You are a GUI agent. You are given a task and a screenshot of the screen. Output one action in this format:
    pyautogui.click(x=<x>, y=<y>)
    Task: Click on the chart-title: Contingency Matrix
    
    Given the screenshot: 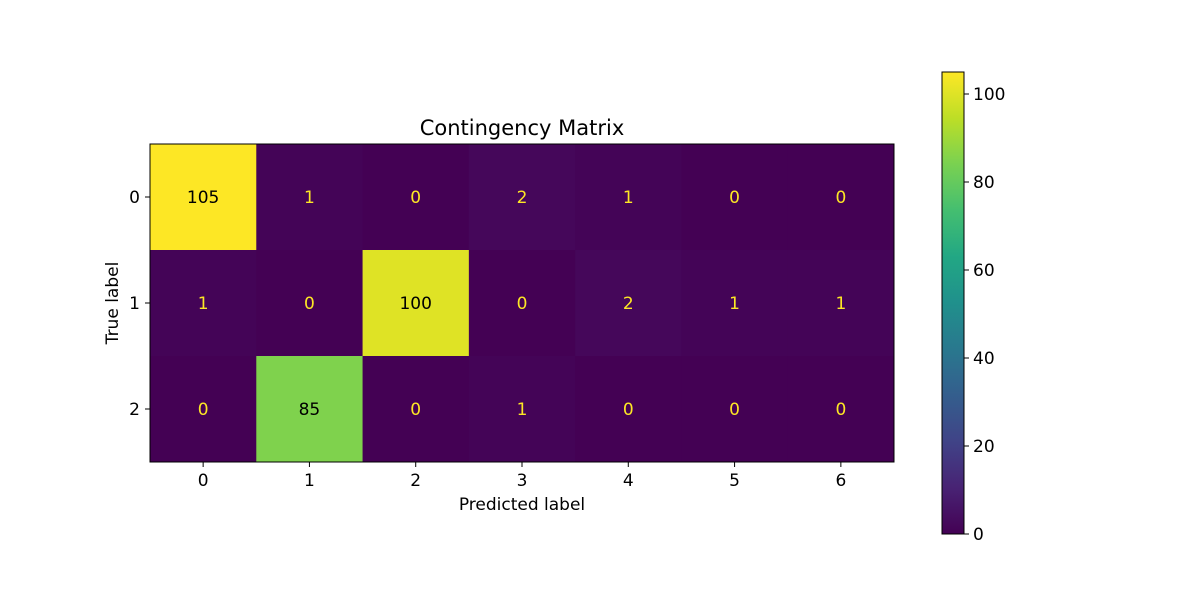 What is the action you would take?
    pyautogui.click(x=522, y=128)
    